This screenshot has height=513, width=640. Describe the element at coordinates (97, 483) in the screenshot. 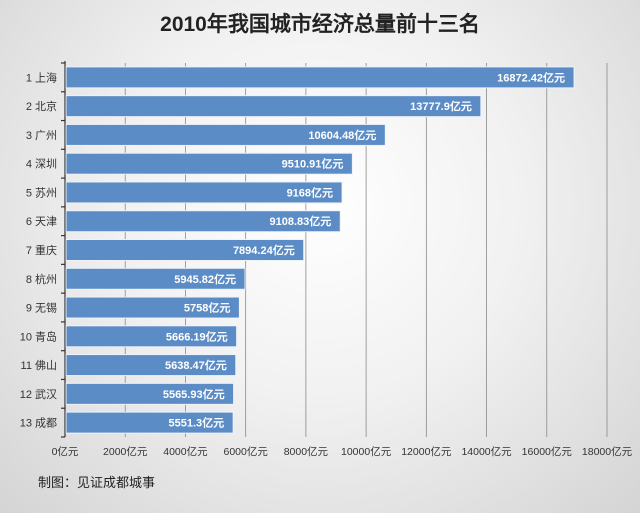

I see `chart-credit: 制图：见证成都城事` at that location.